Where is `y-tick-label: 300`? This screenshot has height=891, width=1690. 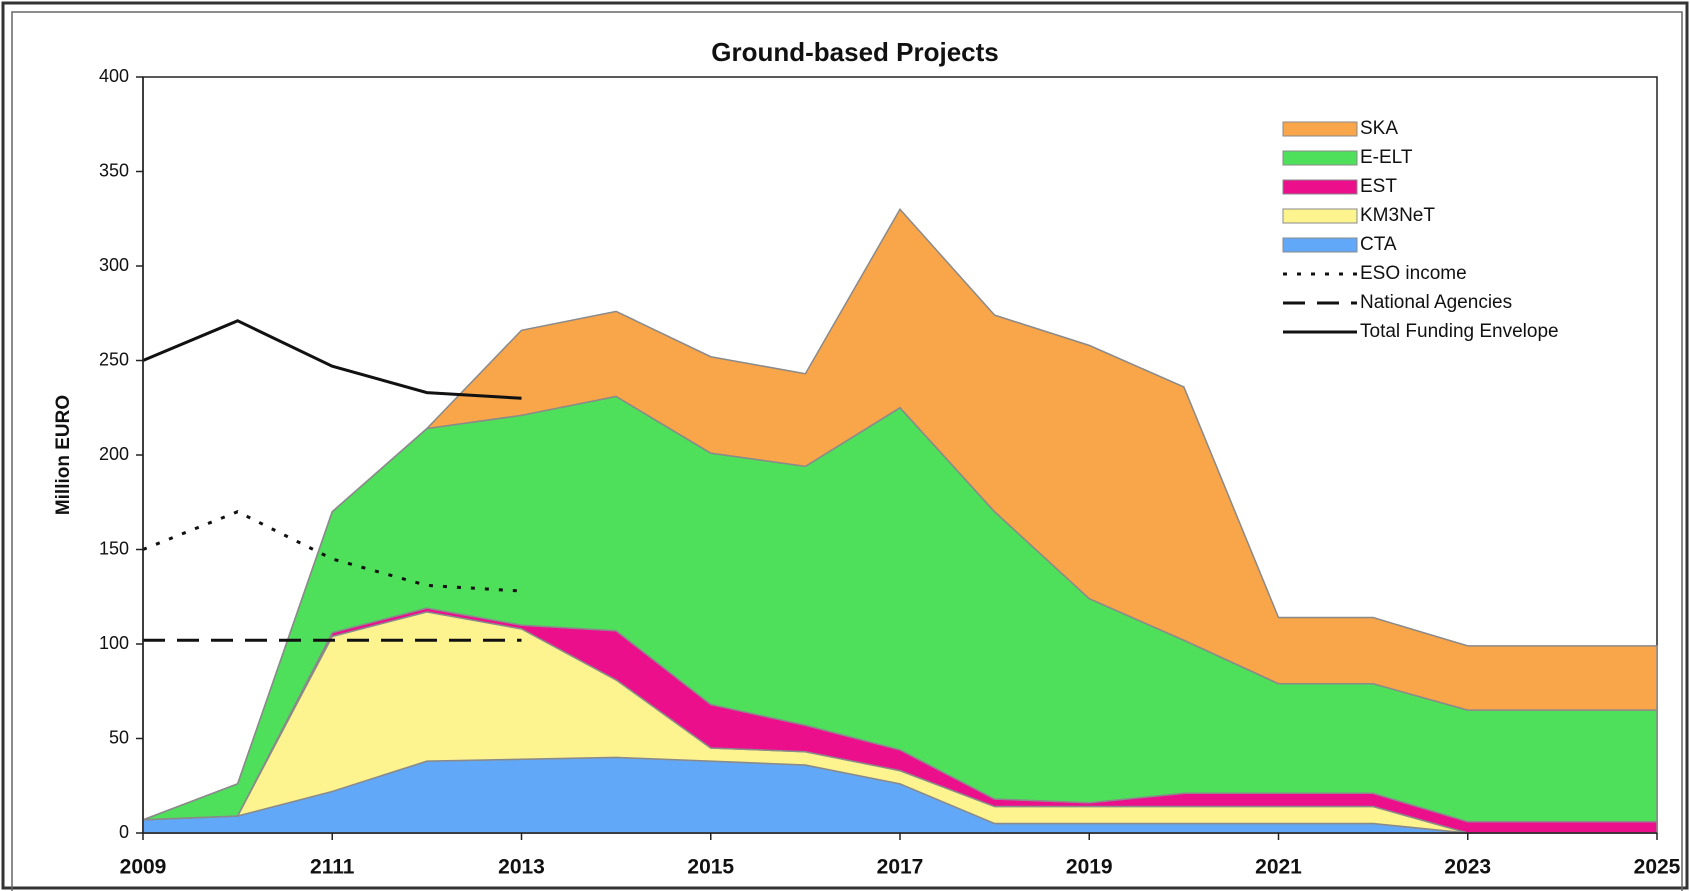
y-tick-label: 300 is located at coordinates (114, 265).